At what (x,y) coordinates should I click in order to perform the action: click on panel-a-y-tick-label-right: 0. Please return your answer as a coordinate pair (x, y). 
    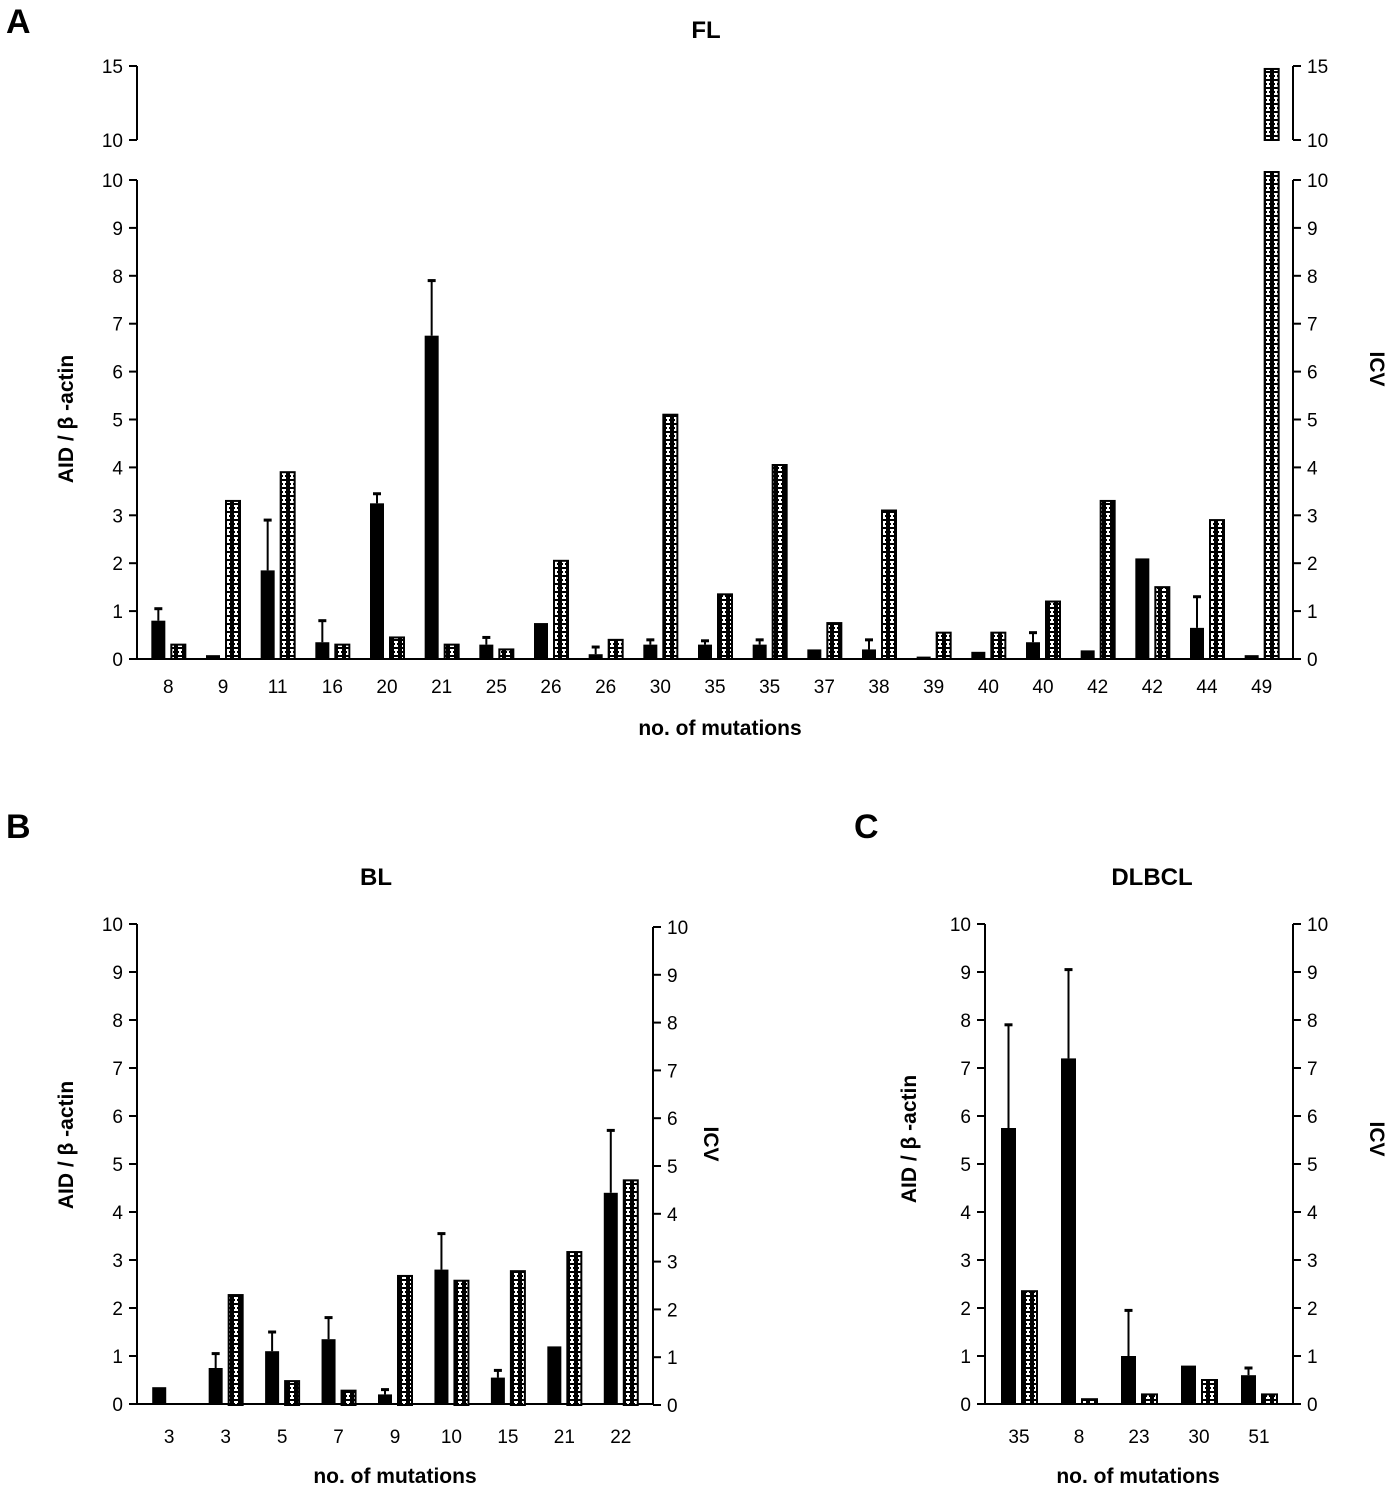
    Looking at the image, I should click on (1312, 660).